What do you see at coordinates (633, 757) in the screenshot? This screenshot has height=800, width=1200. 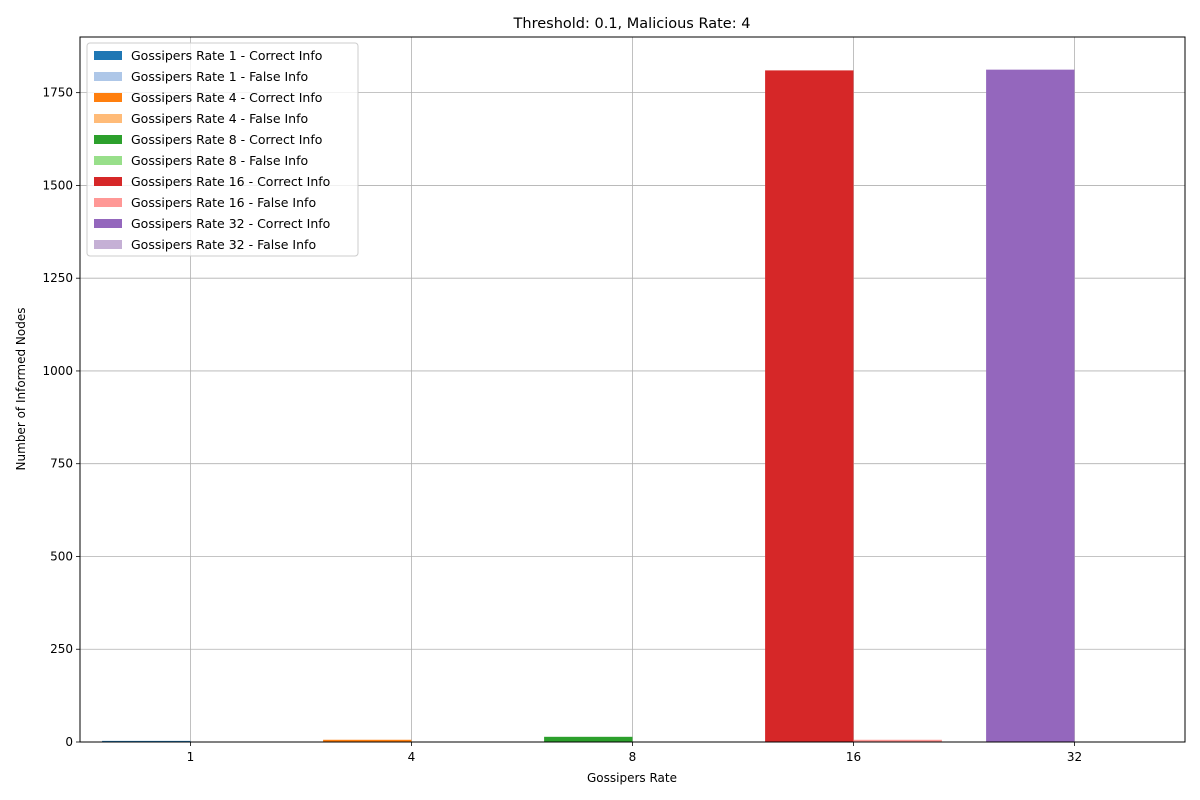 I see `x-tick-label: 8` at bounding box center [633, 757].